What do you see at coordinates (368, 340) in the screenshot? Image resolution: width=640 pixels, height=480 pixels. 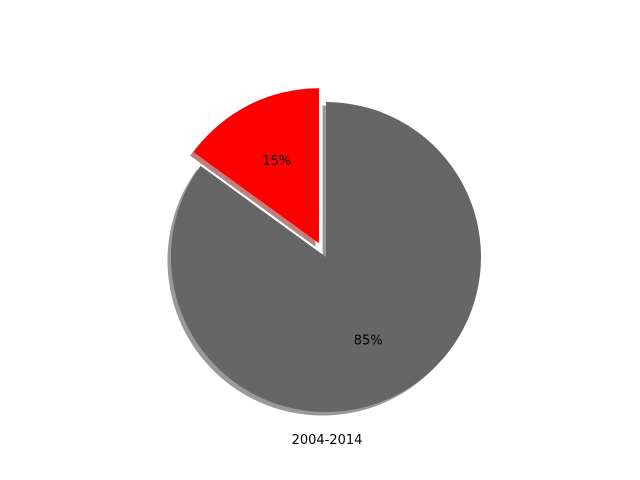 I see `pie-slice-label-2: 85%` at bounding box center [368, 340].